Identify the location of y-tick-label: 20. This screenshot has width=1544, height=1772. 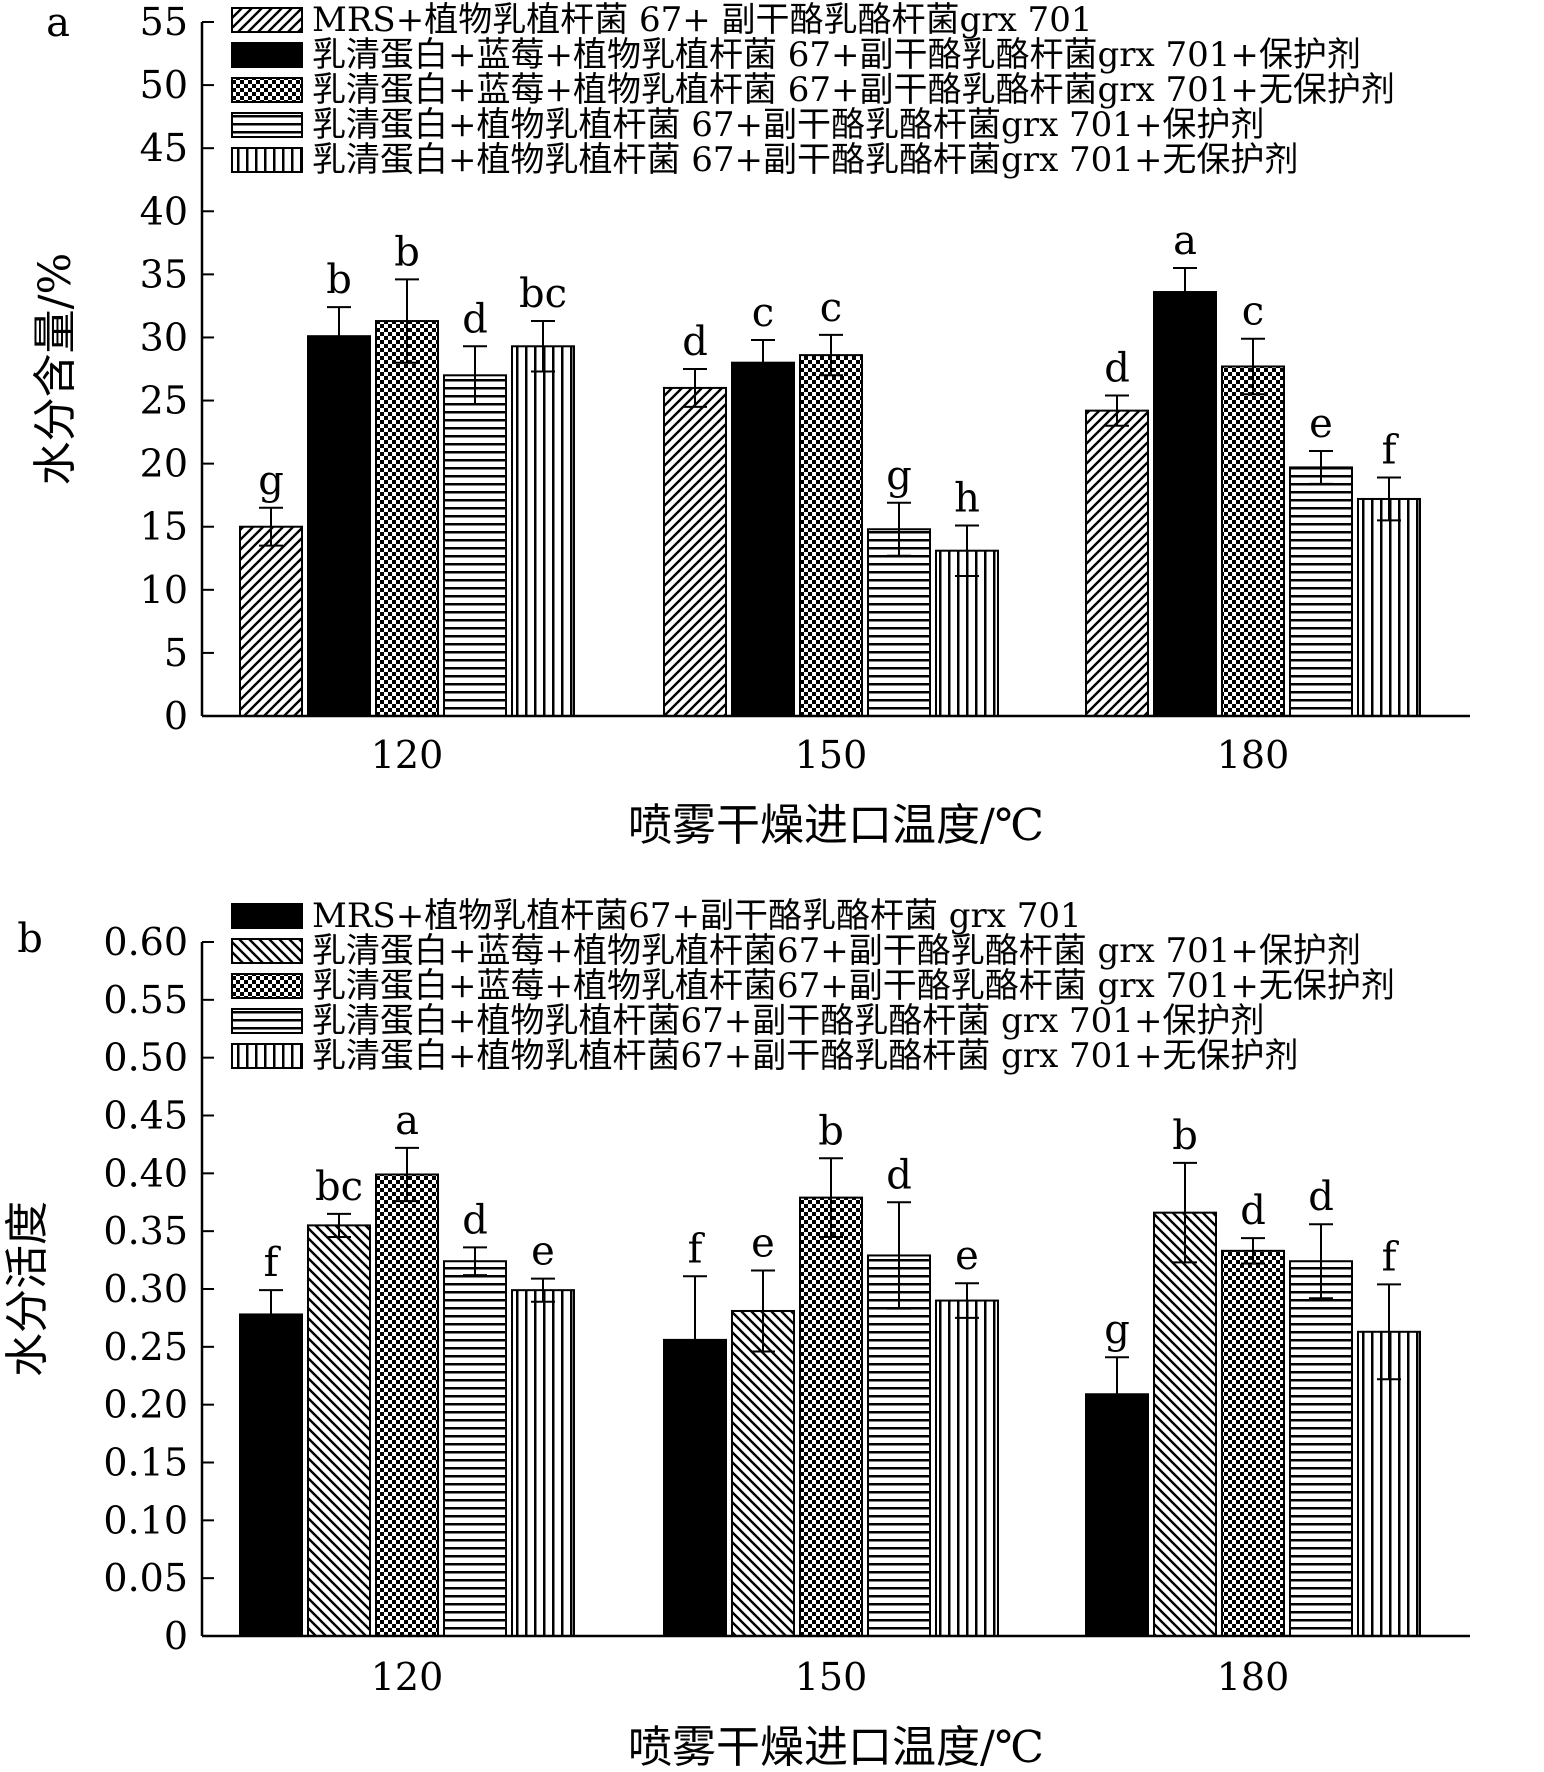
(164, 464).